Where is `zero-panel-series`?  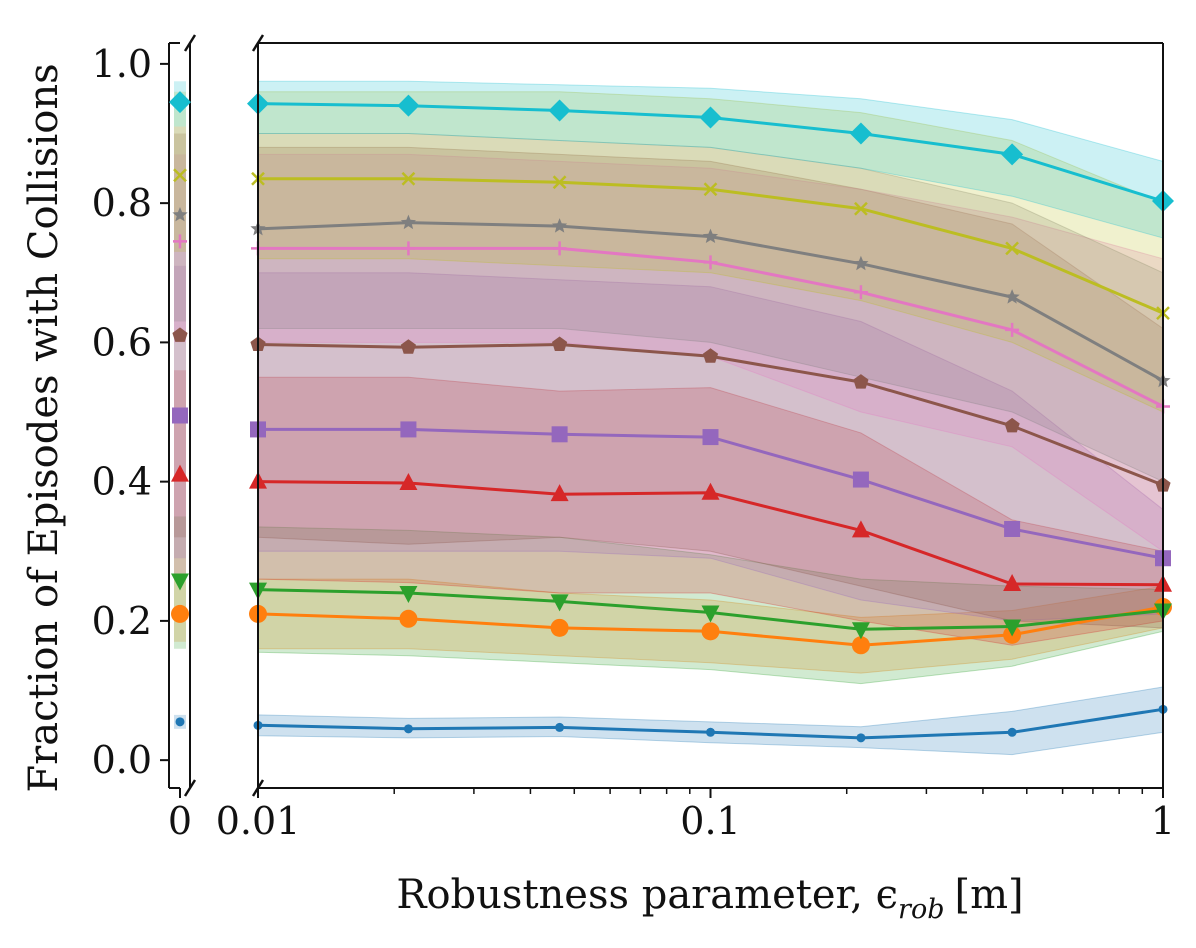
zero-panel-series is located at coordinates (180, 405).